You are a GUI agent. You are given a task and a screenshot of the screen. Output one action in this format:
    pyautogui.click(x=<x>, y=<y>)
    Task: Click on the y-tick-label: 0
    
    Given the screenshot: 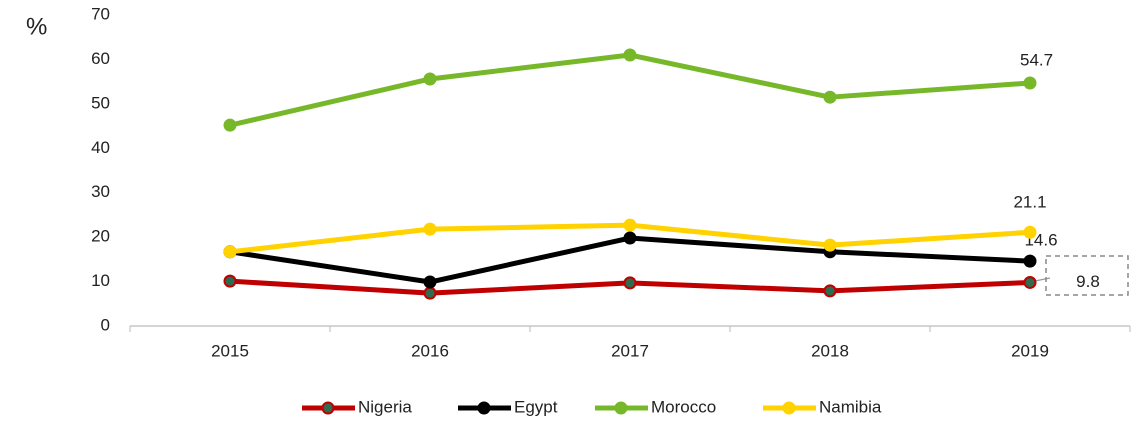 What is the action you would take?
    pyautogui.click(x=105, y=324)
    